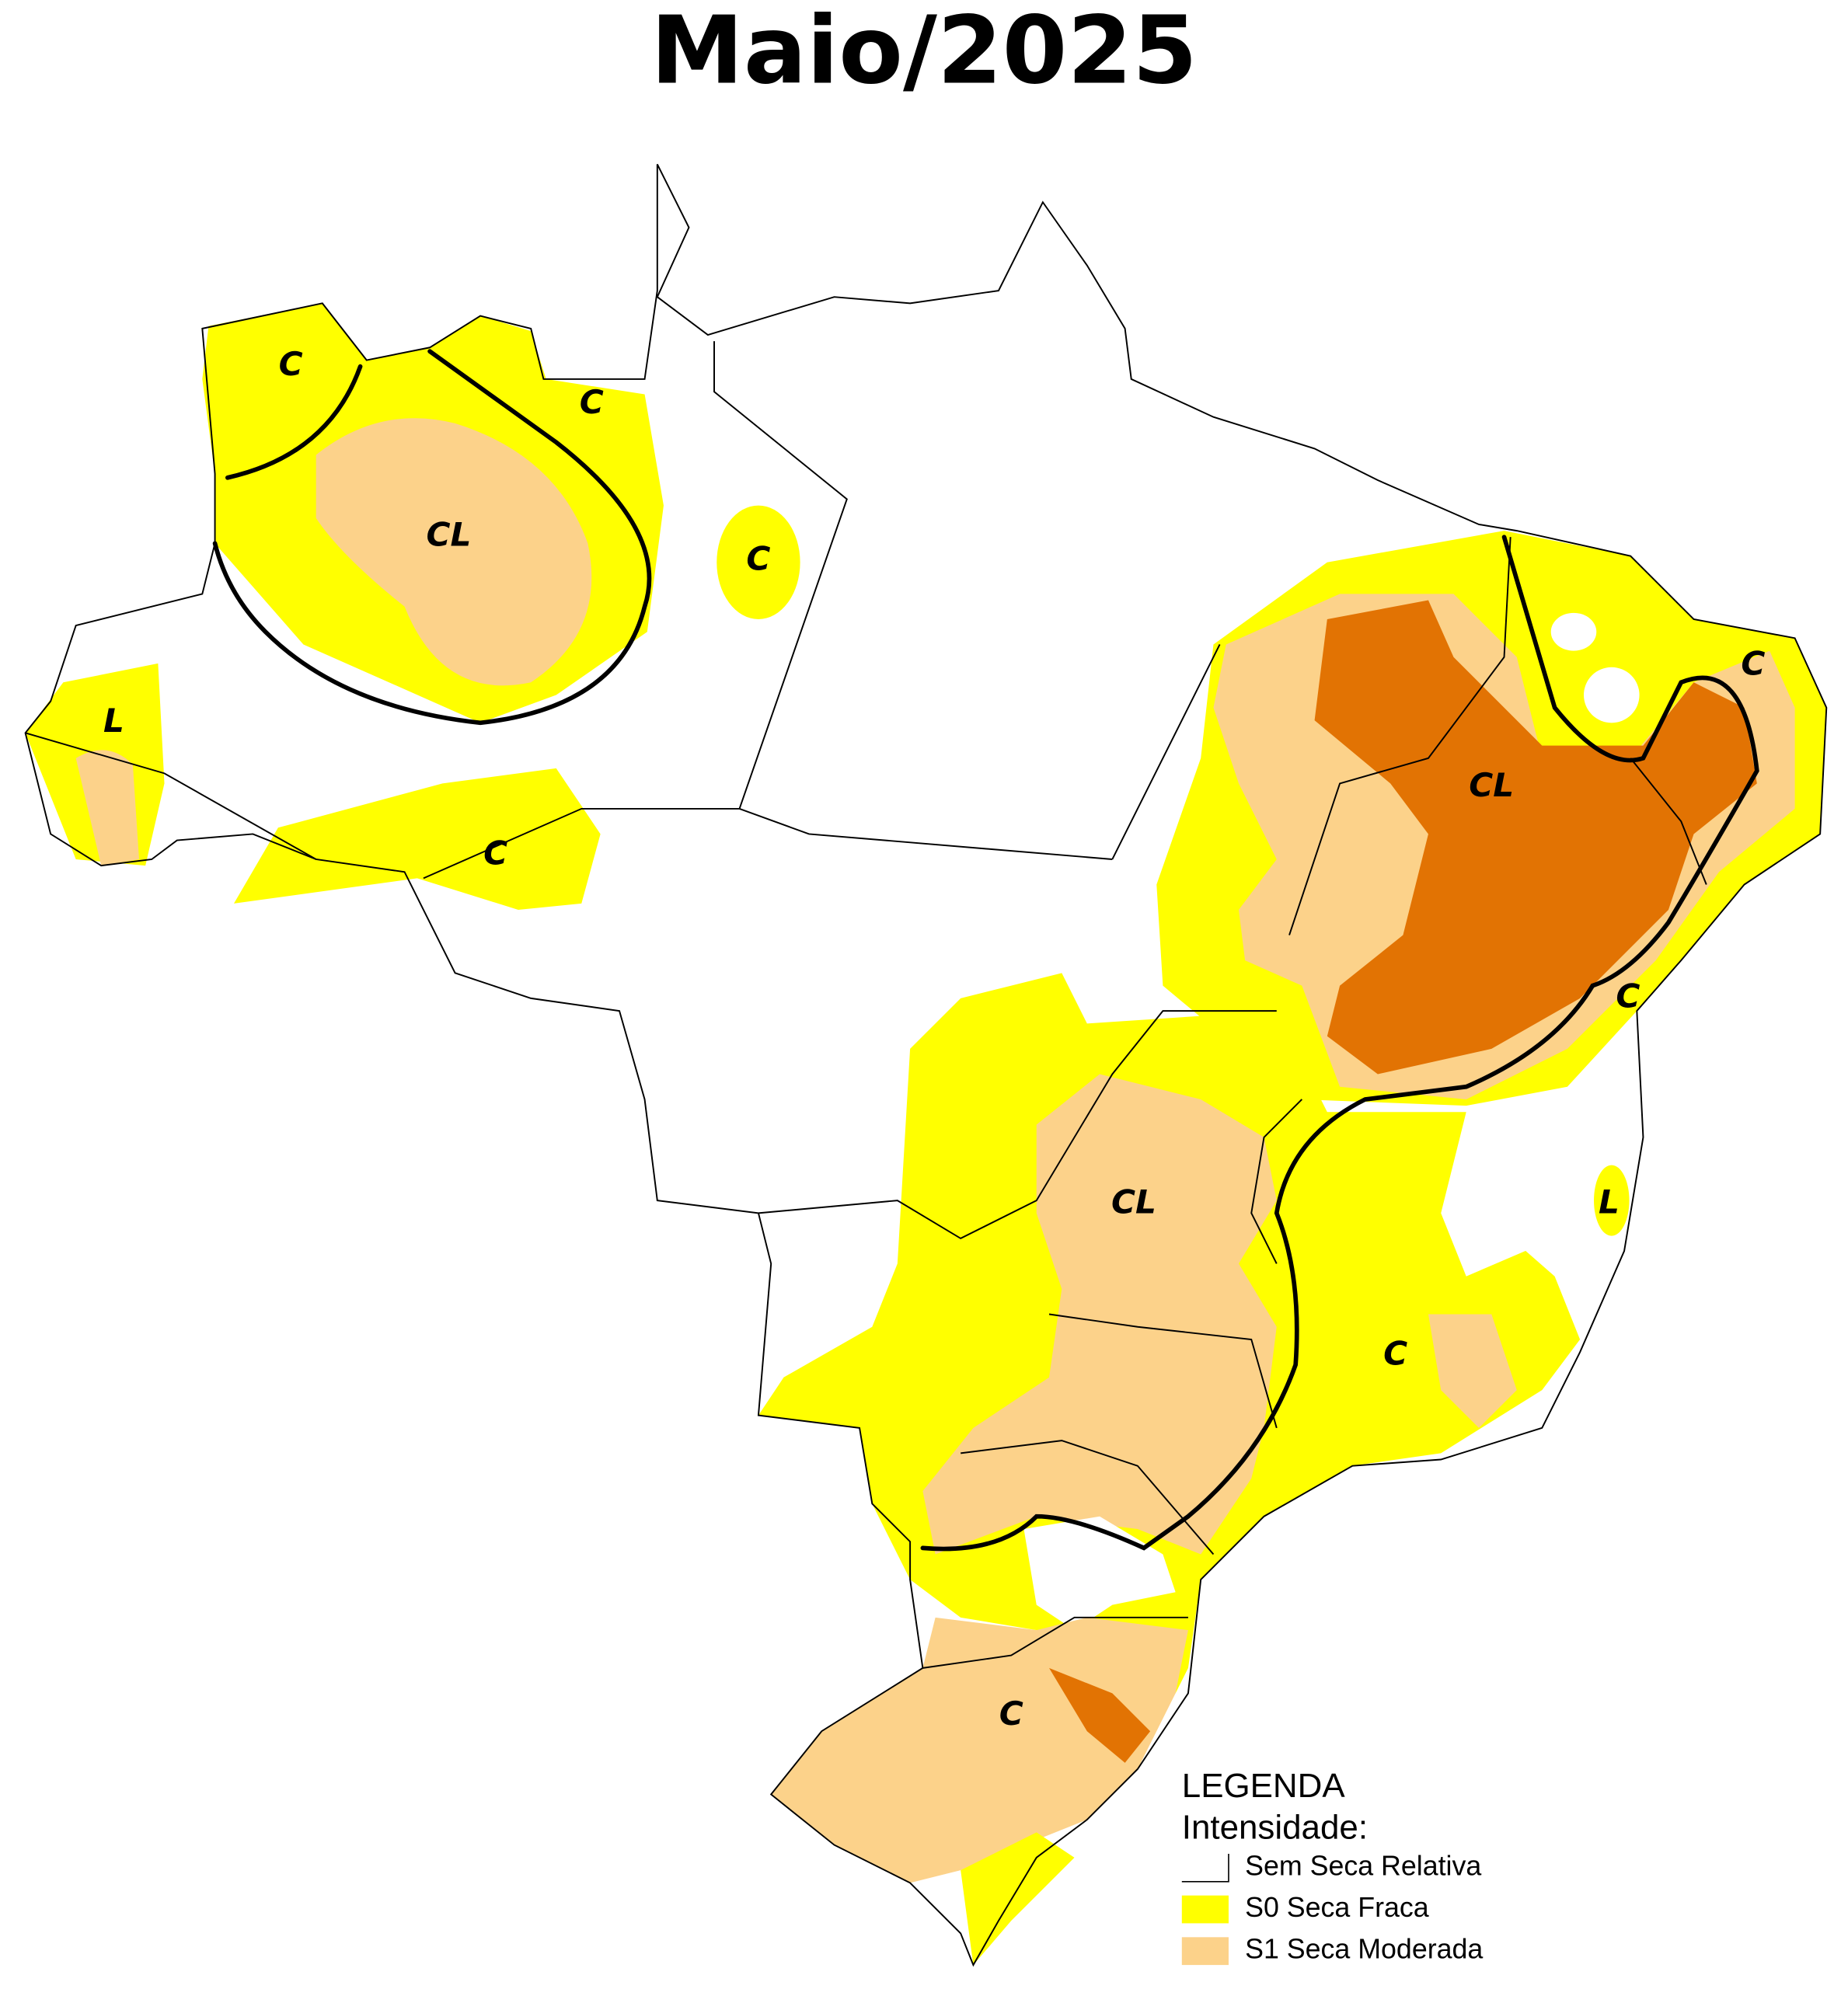 The image size is (1848, 1989). Describe the element at coordinates (1363, 1866) in the screenshot. I see `legend-label: Sem Seca Relativa` at that location.